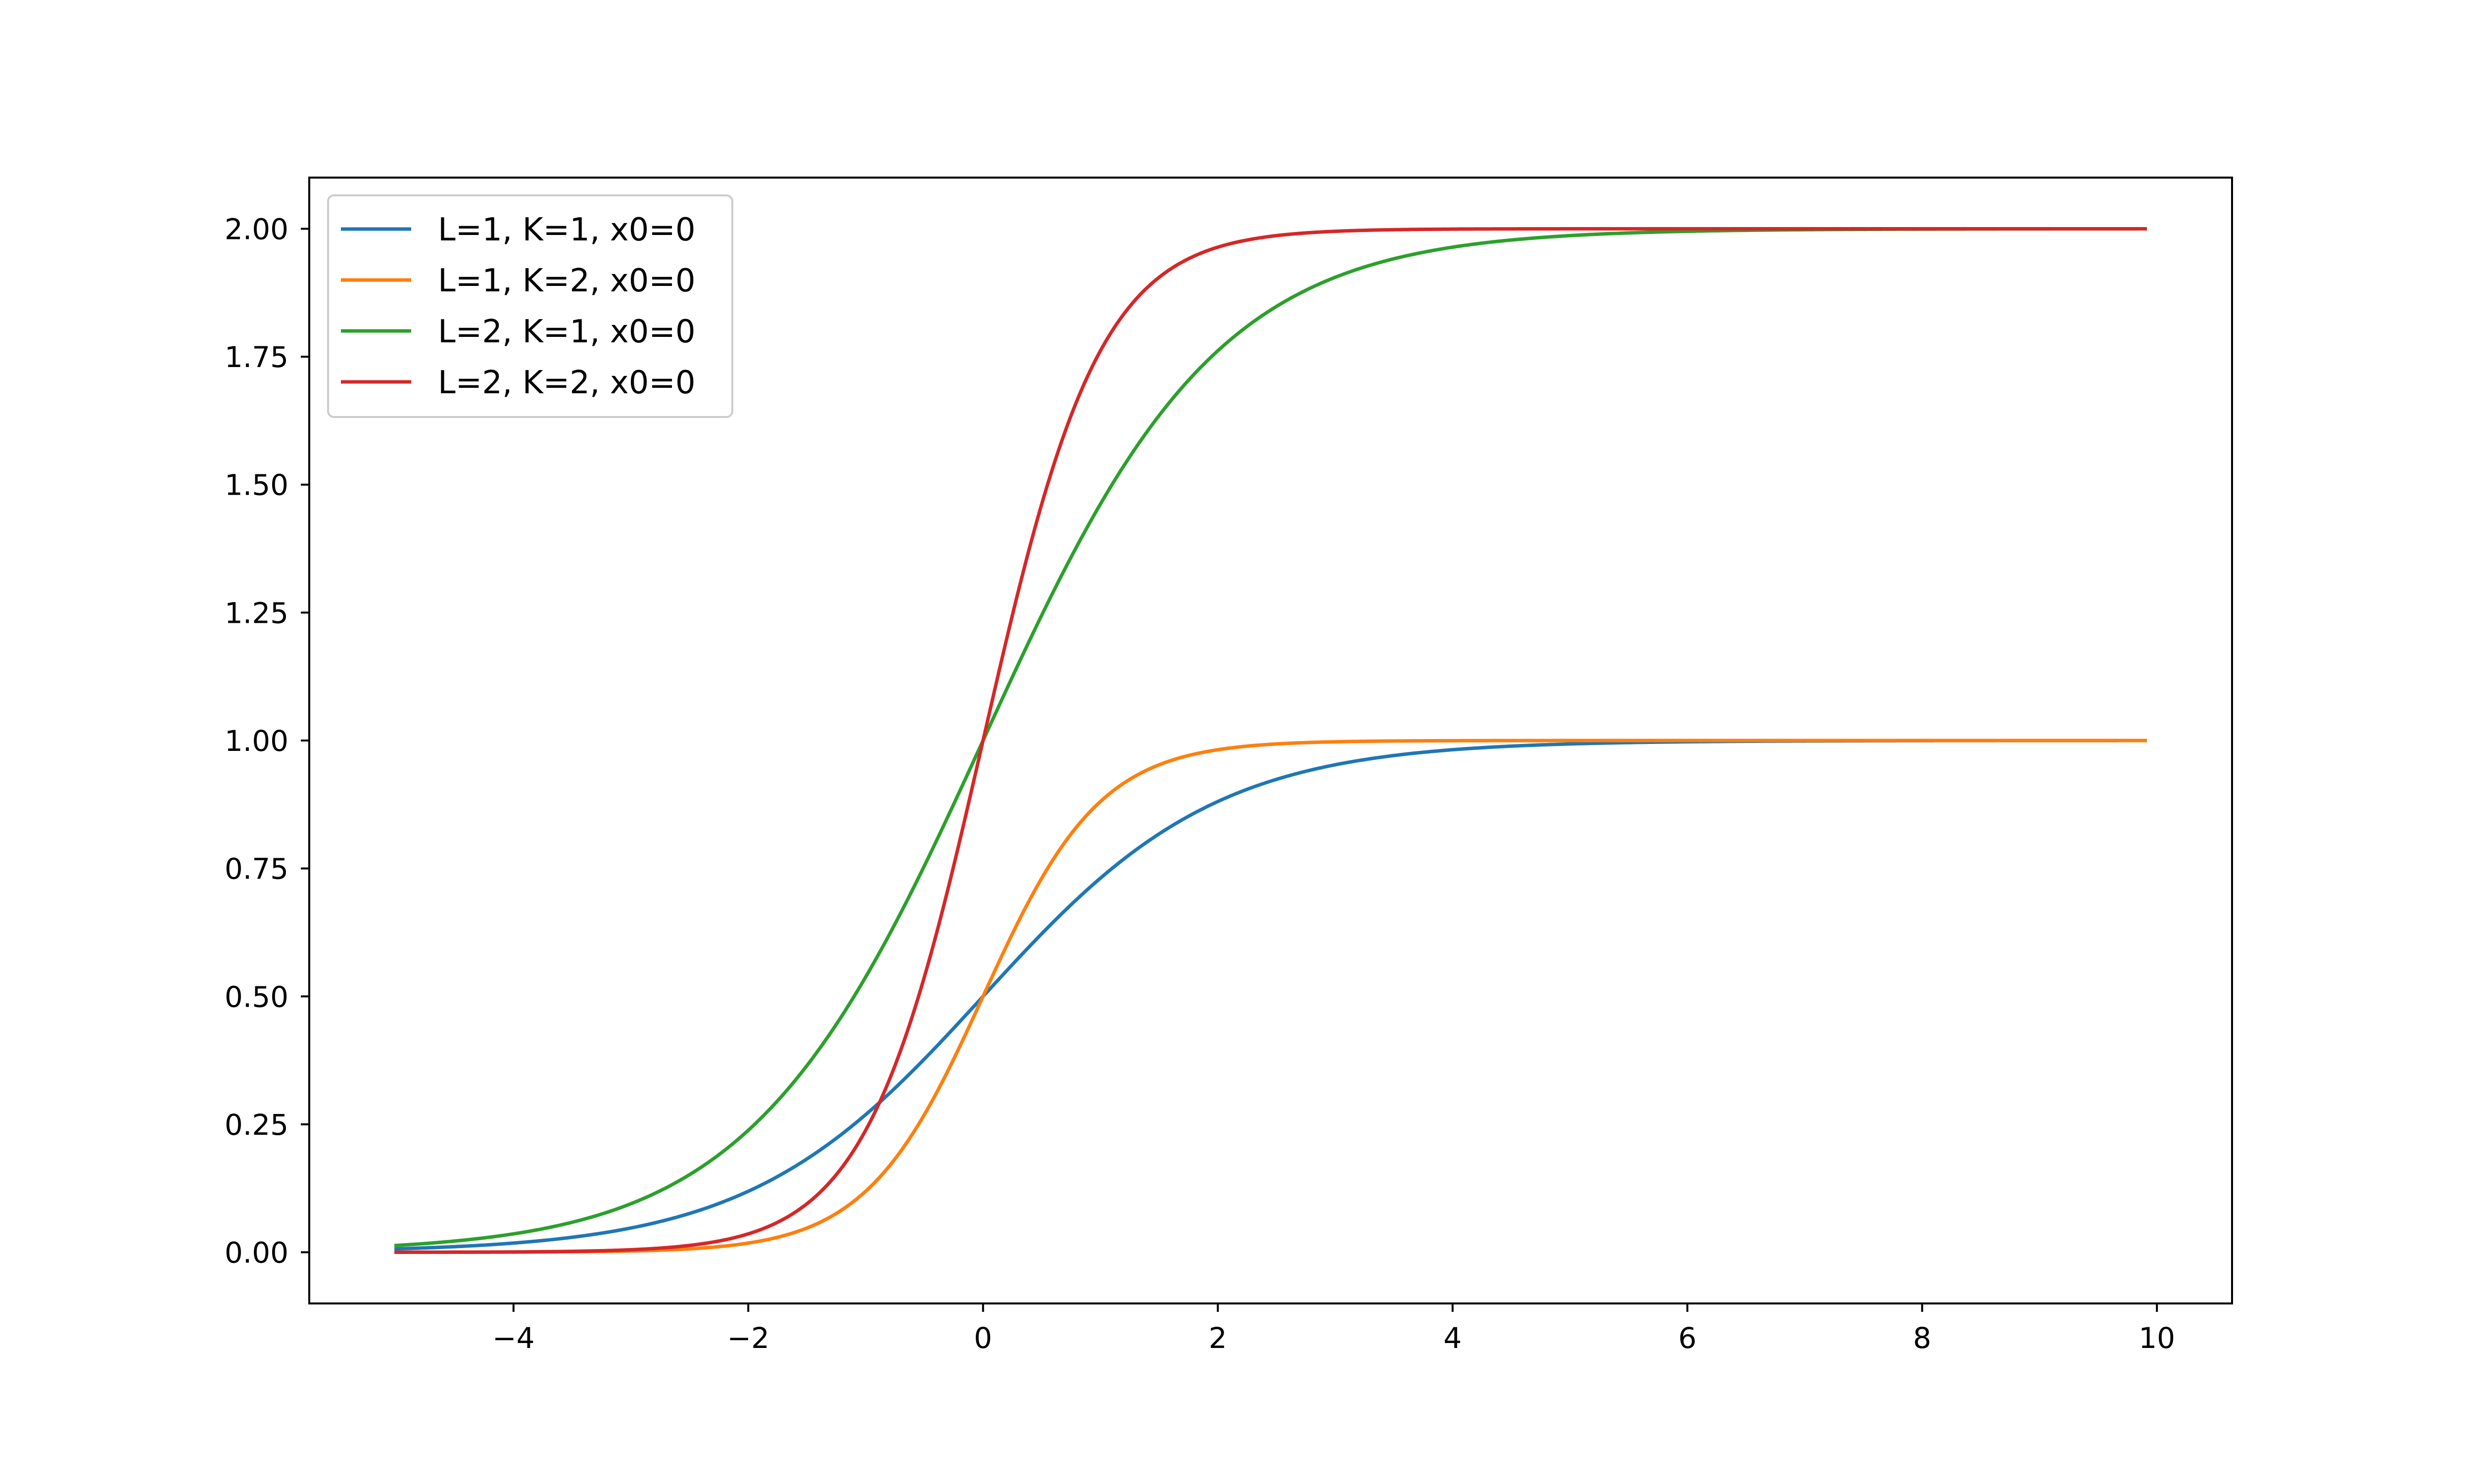  What do you see at coordinates (257, 613) in the screenshot?
I see `y-tick-label: 1.25` at bounding box center [257, 613].